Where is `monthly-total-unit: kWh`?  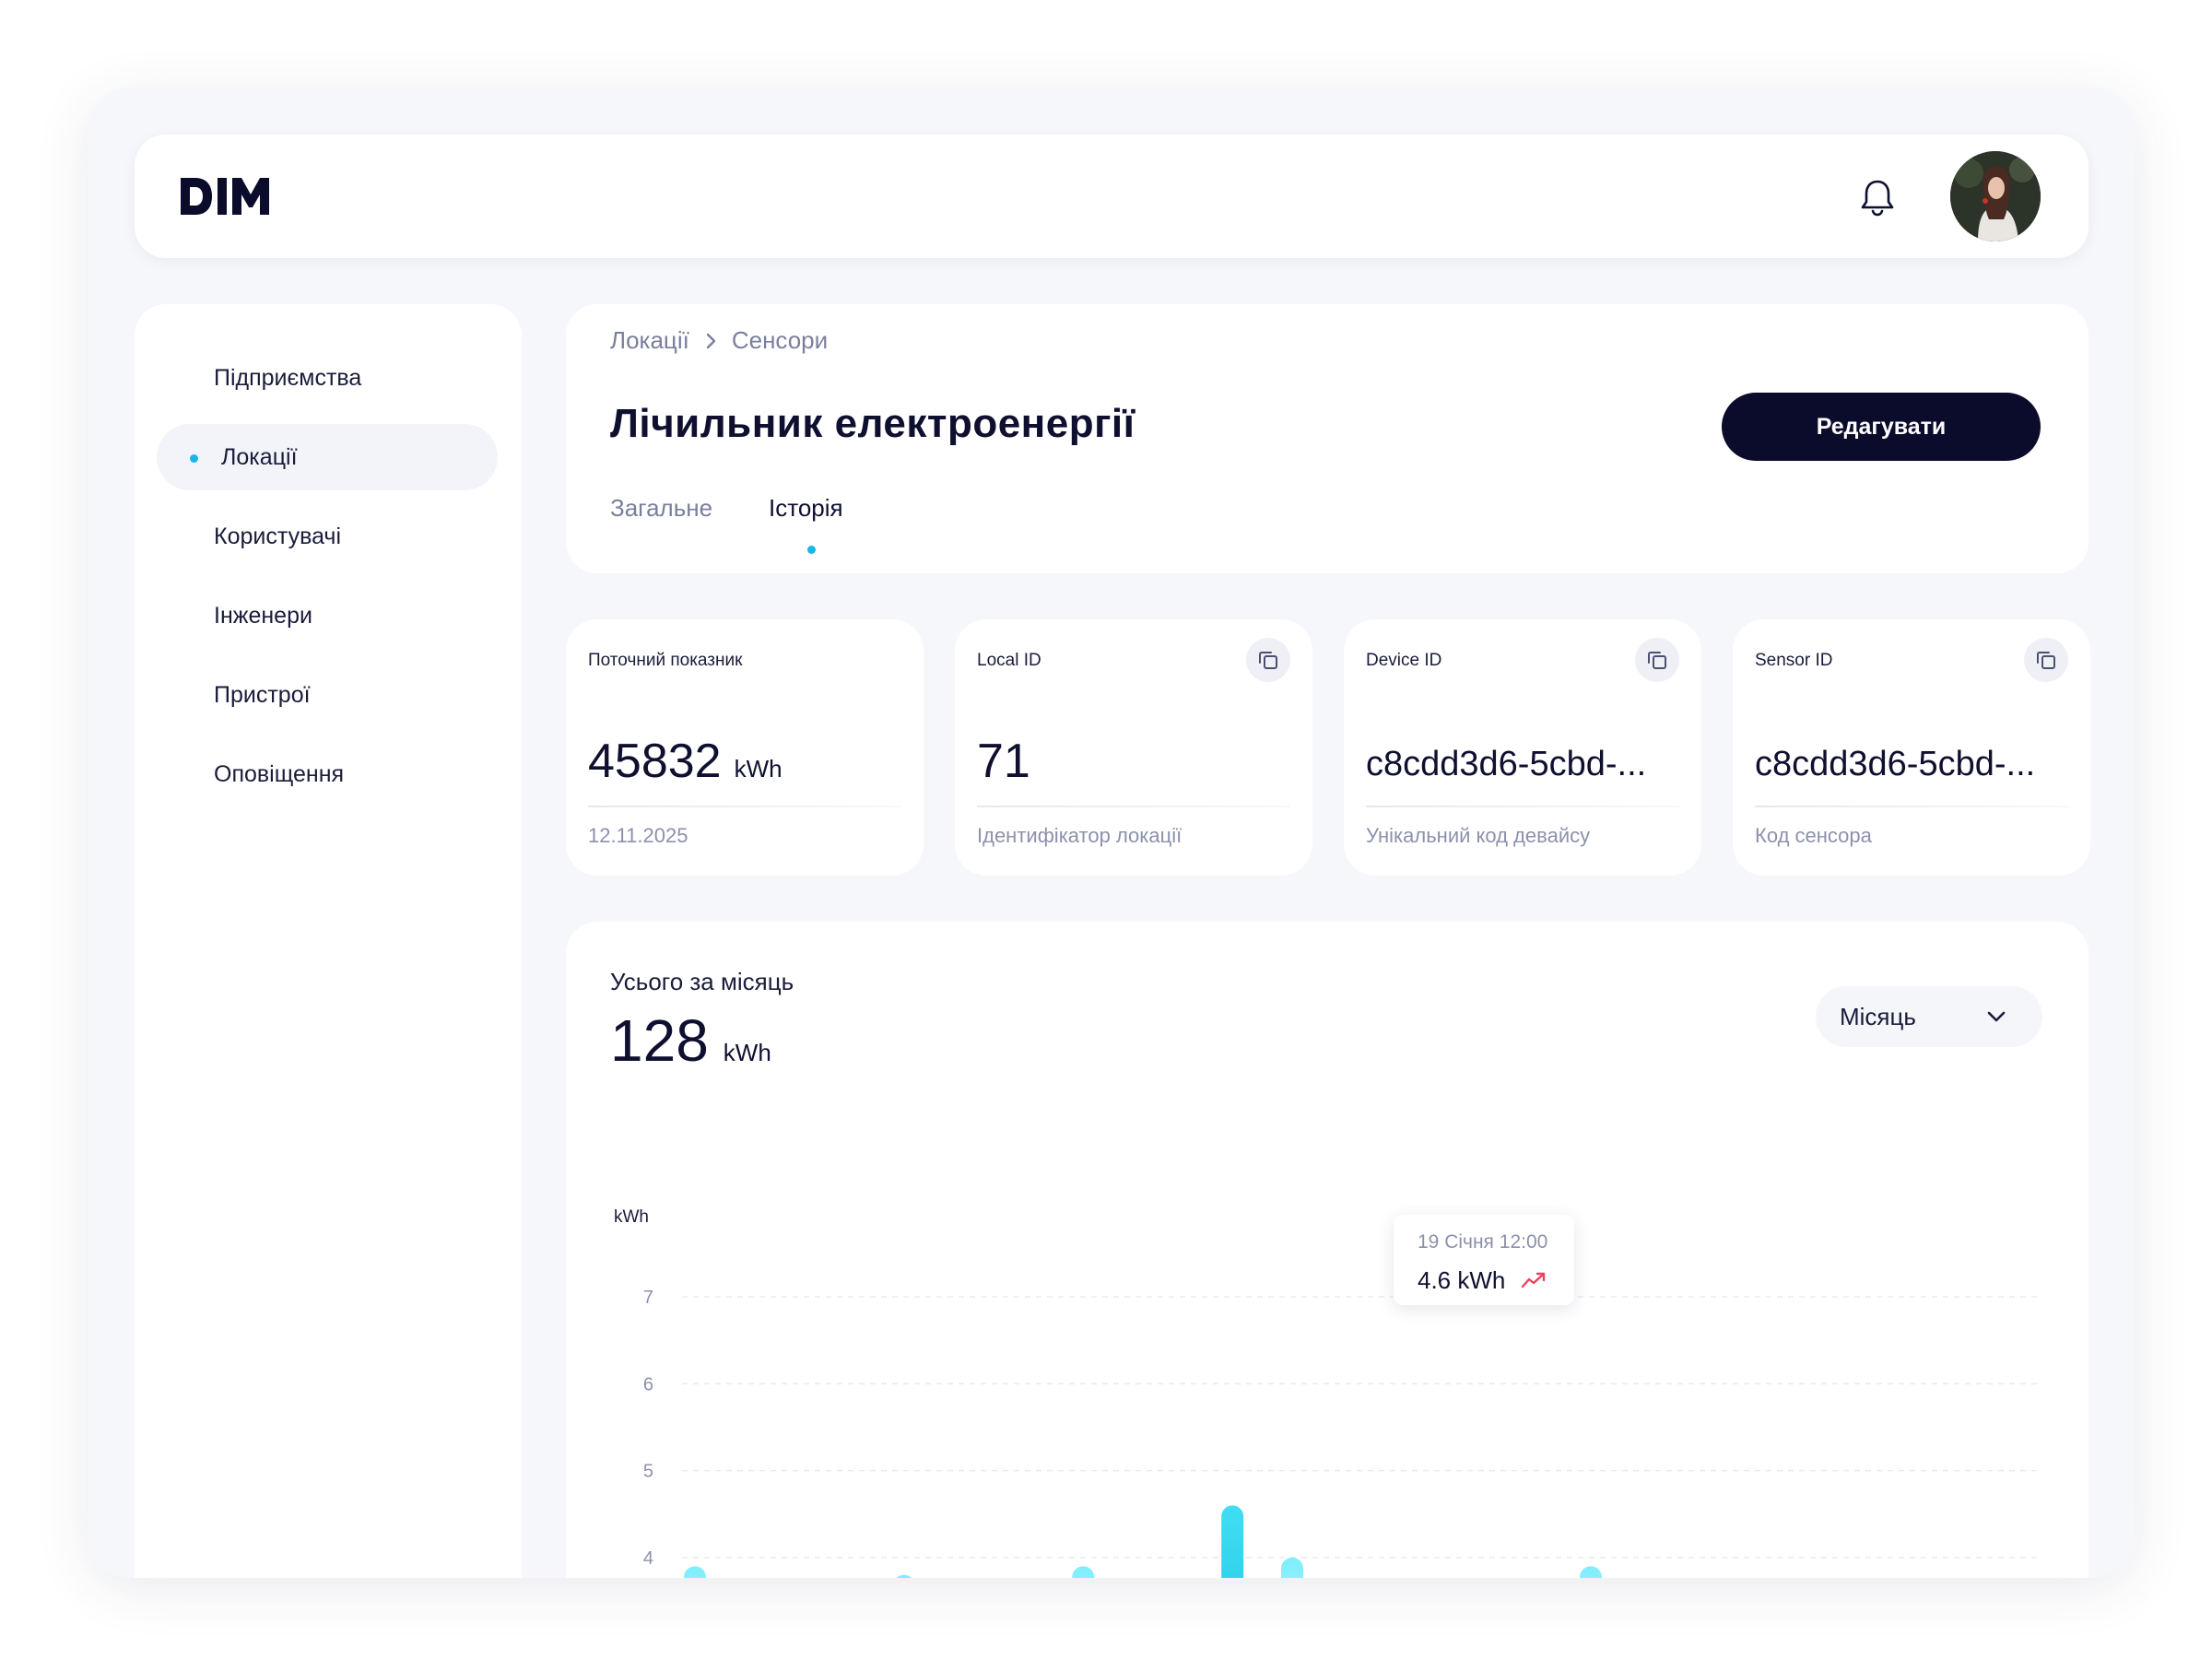
monthly-total-unit: kWh is located at coordinates (747, 1052).